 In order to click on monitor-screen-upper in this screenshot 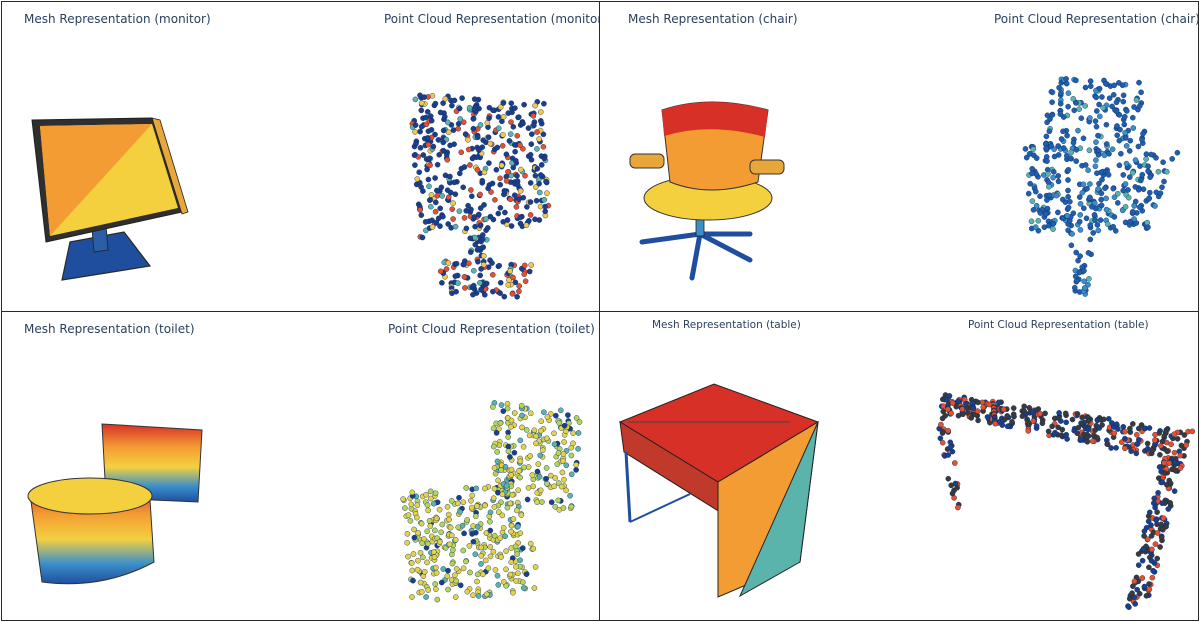, I will do `click(96, 180)`.